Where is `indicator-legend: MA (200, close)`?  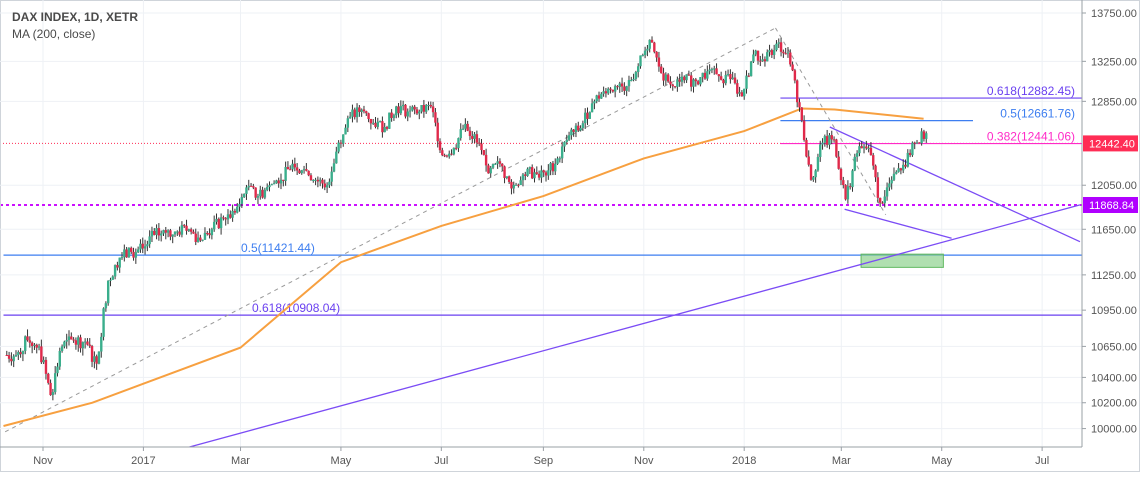 indicator-legend: MA (200, close) is located at coordinates (54, 34).